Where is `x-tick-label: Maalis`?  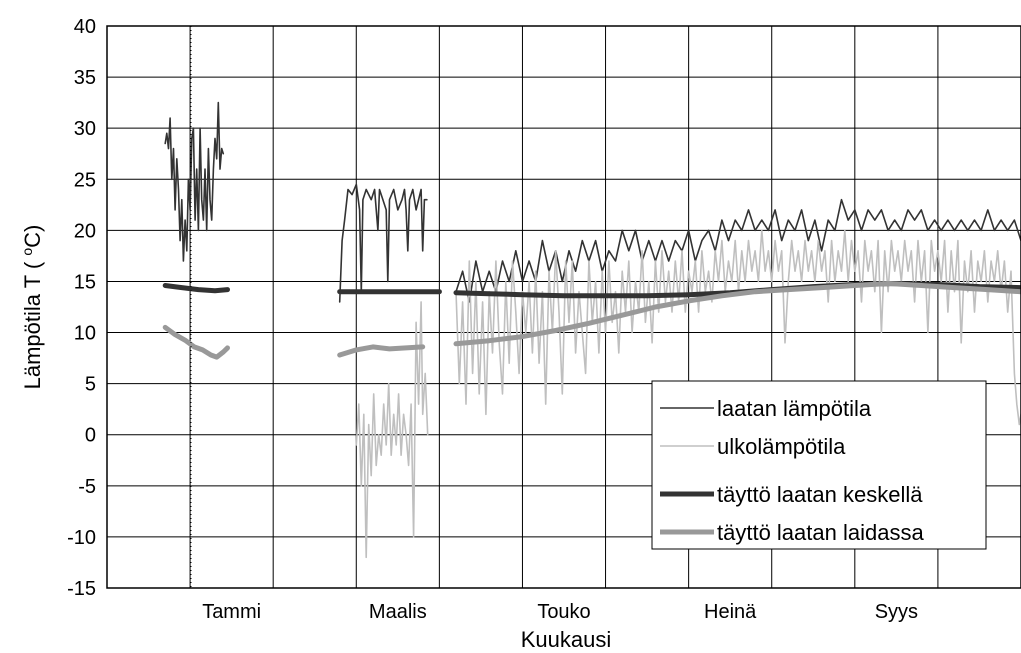
x-tick-label: Maalis is located at coordinates (398, 612).